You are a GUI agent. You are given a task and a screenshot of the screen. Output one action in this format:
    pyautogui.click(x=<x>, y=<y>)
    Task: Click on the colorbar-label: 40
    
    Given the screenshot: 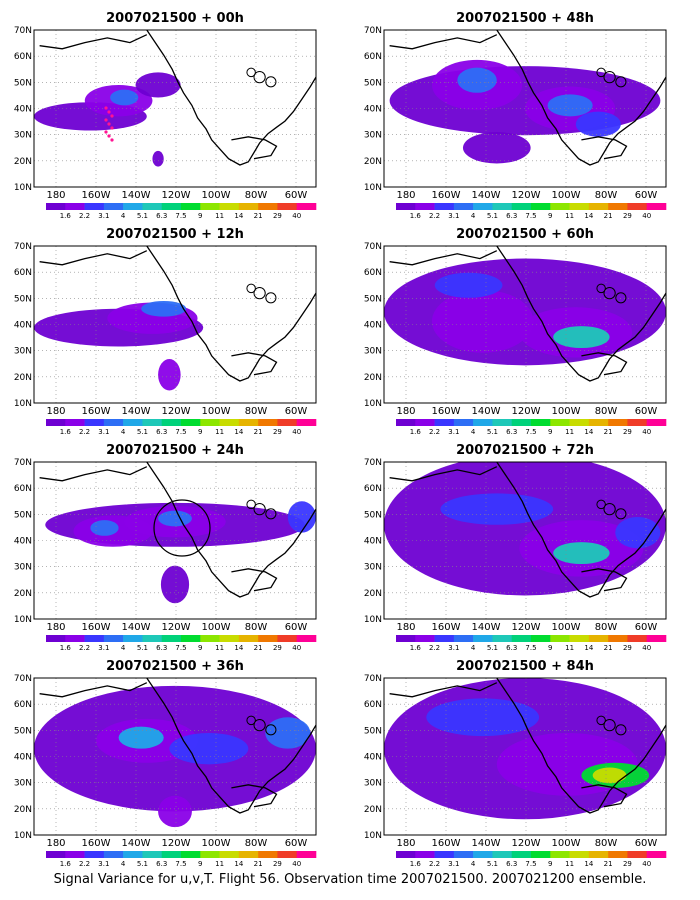 What is the action you would take?
    pyautogui.click(x=296, y=864)
    